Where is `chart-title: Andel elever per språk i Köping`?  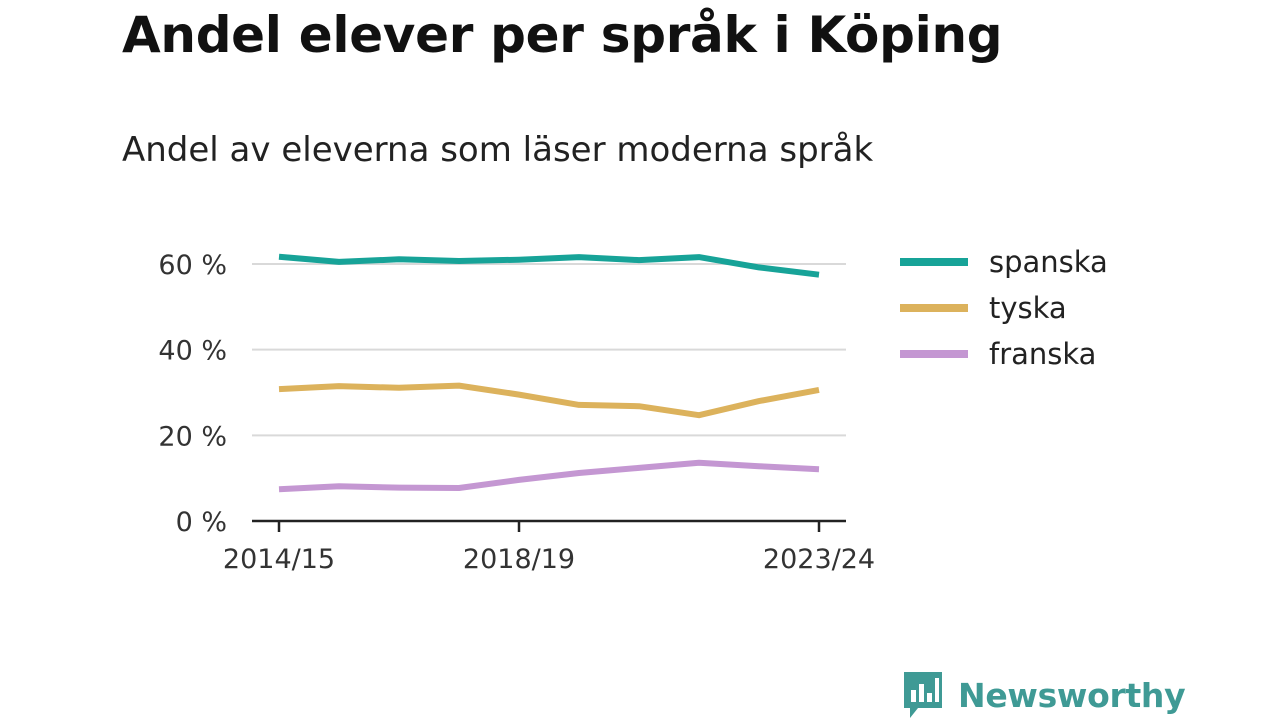 chart-title: Andel elever per språk i Köping is located at coordinates (562, 35).